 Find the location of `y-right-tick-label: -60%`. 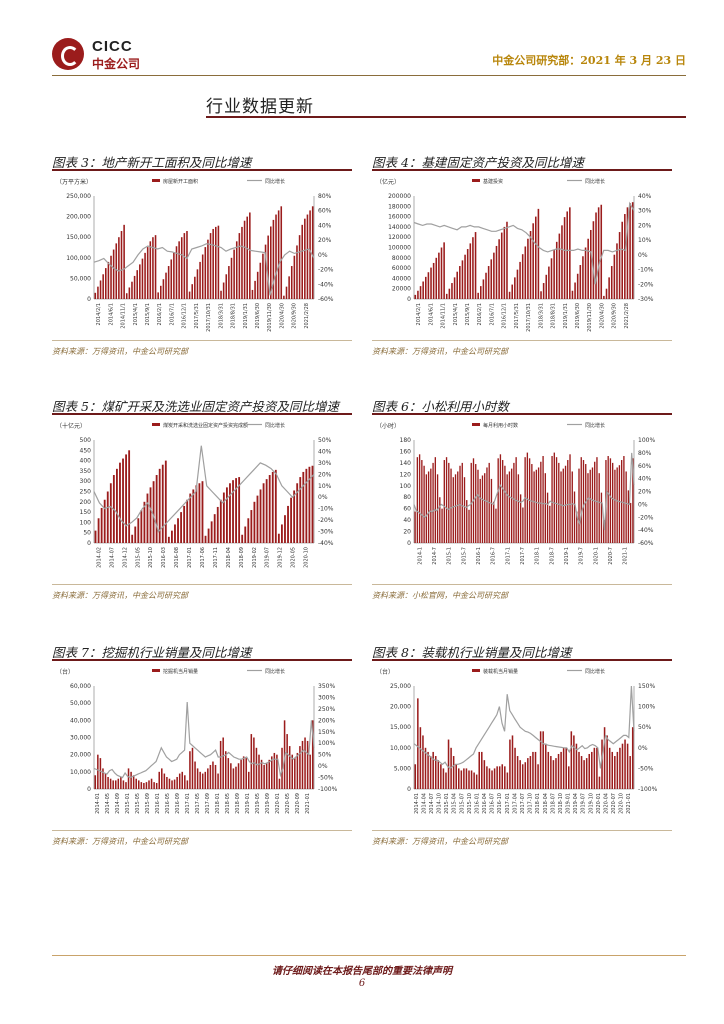

y-right-tick-label: -60% is located at coordinates (326, 299).